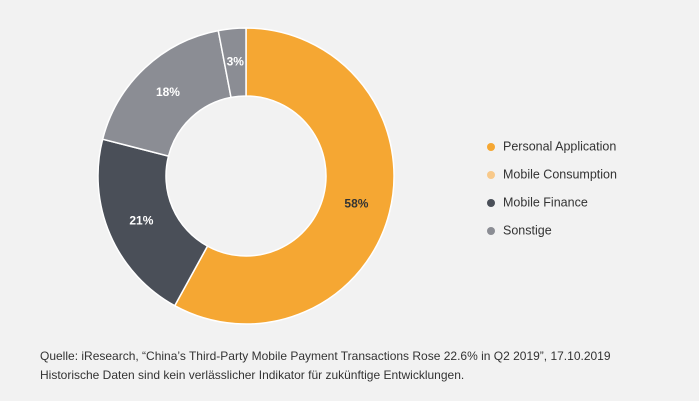 This screenshot has width=699, height=401. Describe the element at coordinates (527, 230) in the screenshot. I see `legend-label: Sonstige` at that location.